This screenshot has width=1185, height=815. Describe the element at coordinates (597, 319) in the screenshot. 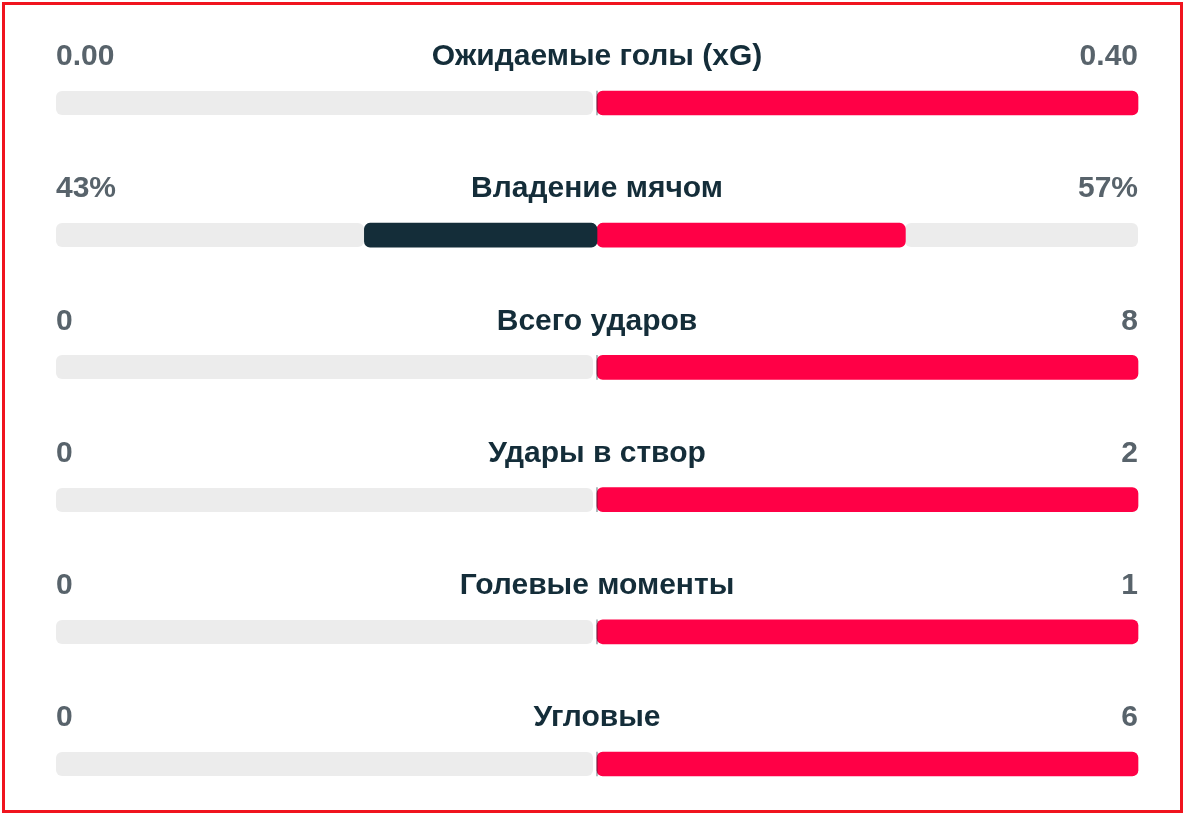

I see `y-tick-label: Всего ударов` at that location.